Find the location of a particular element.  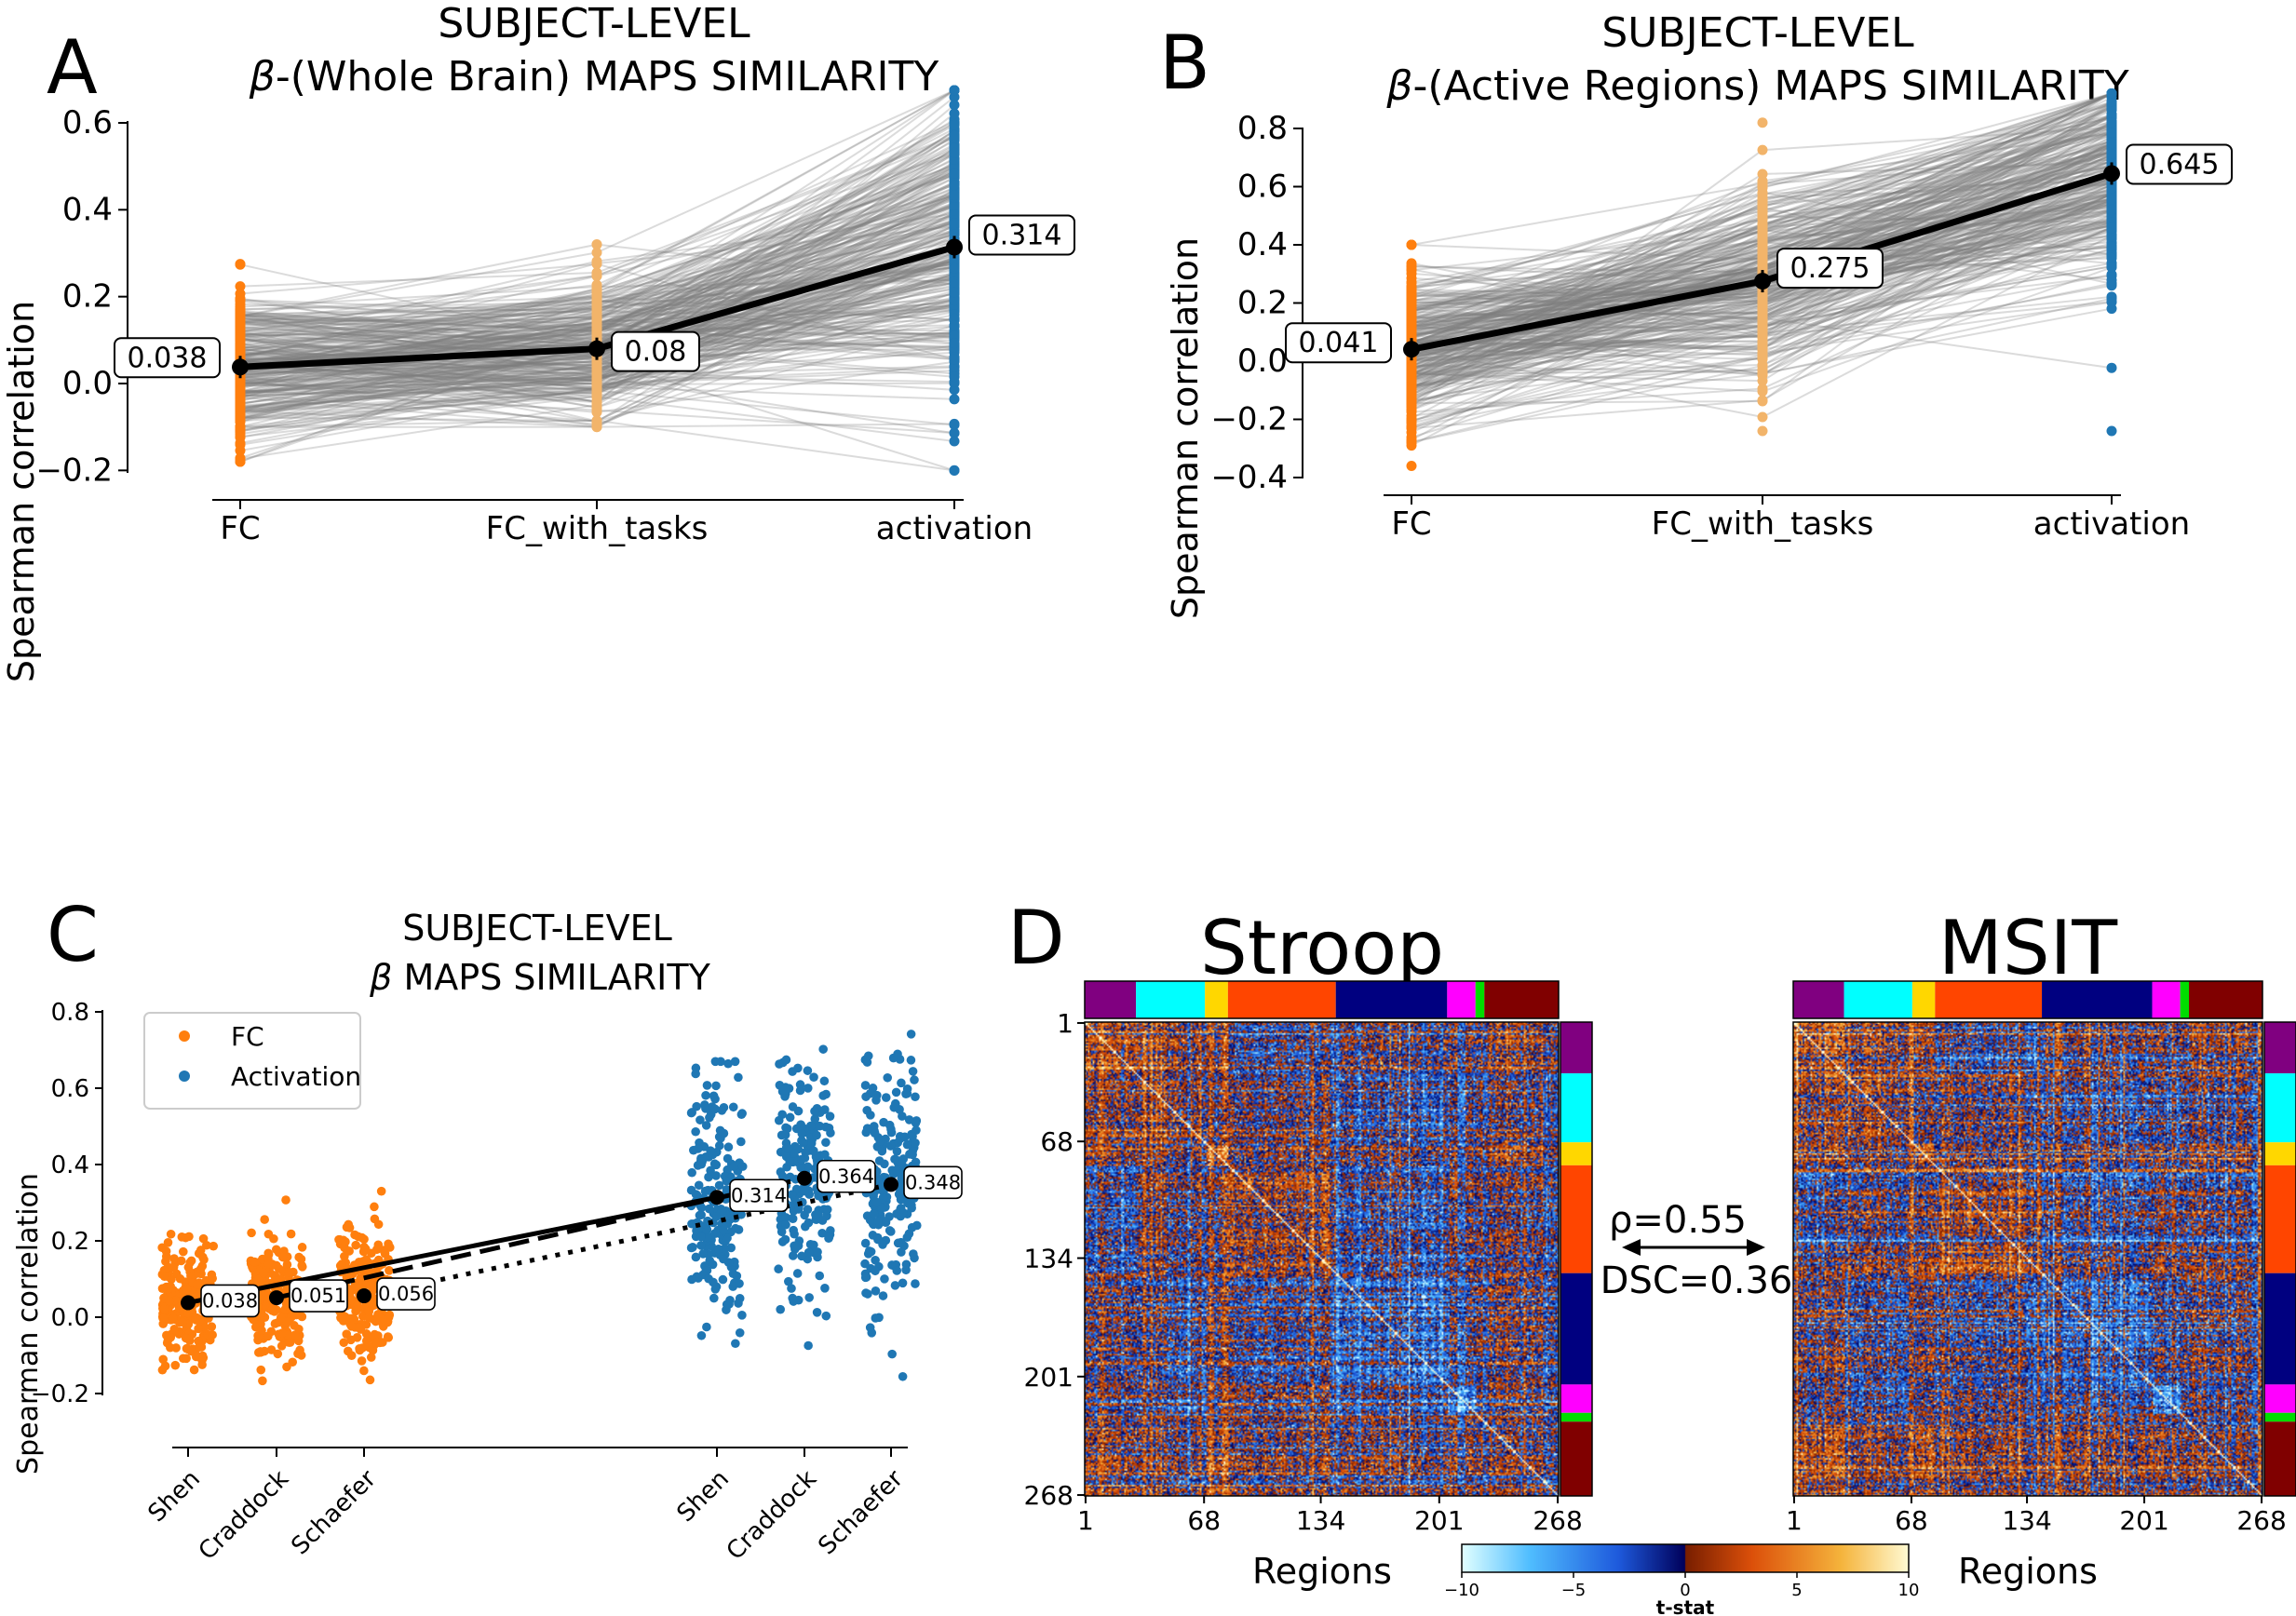

mean-label: 0.051 is located at coordinates (318, 1296).